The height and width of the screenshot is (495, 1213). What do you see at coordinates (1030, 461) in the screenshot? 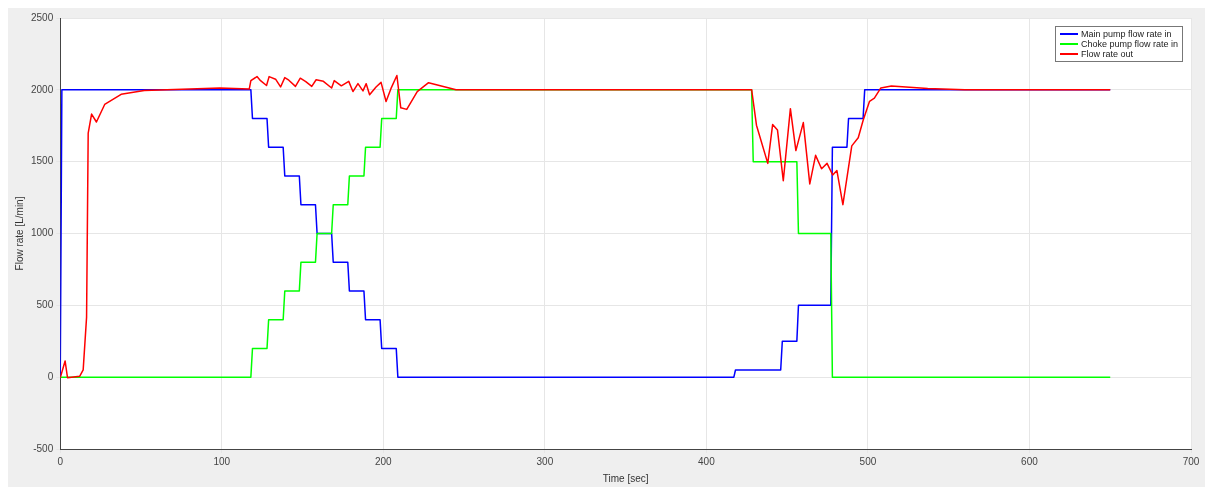
I see `x-tick-label: 600` at bounding box center [1030, 461].